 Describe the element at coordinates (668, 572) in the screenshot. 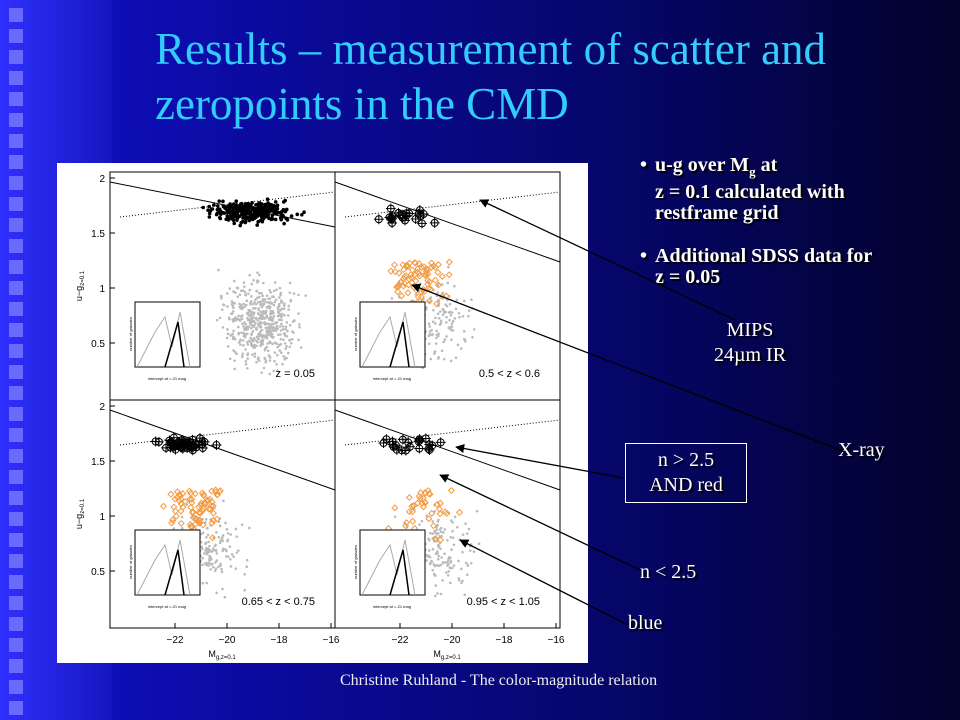

I see `annotation: n < 2.5` at that location.